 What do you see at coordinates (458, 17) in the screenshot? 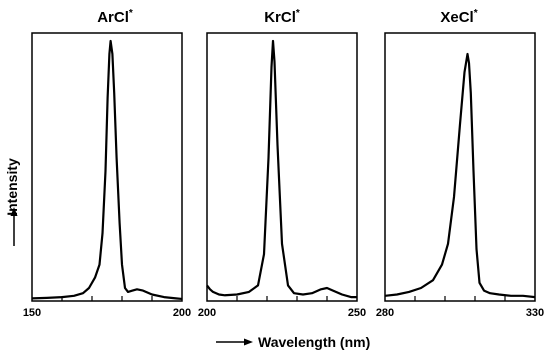
I see `panel-title-xecl: XeCl*` at bounding box center [458, 17].